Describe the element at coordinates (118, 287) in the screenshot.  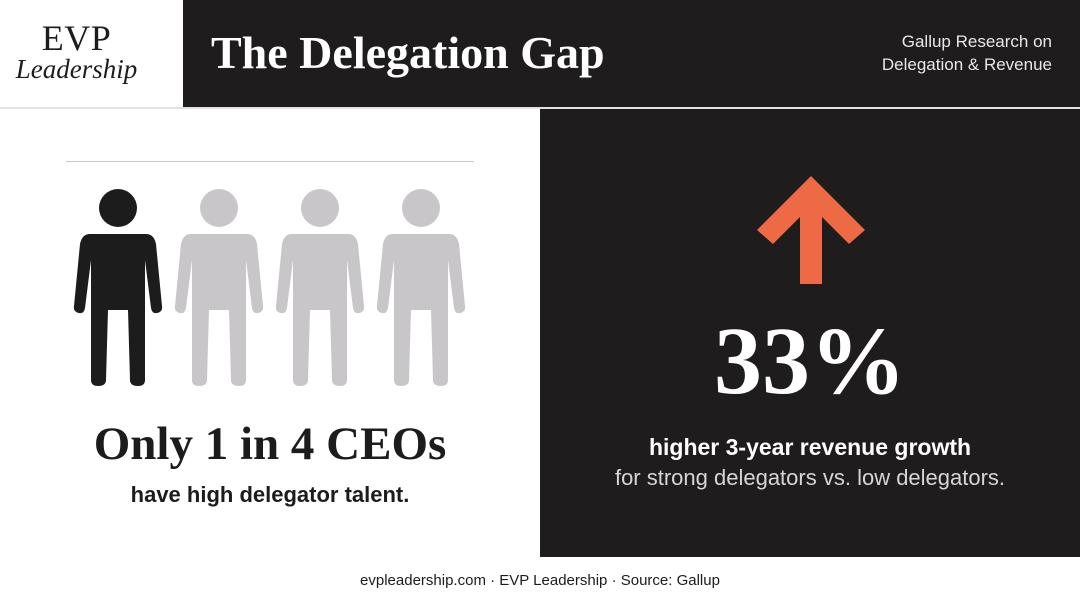
I see `person-icon-highlighted` at that location.